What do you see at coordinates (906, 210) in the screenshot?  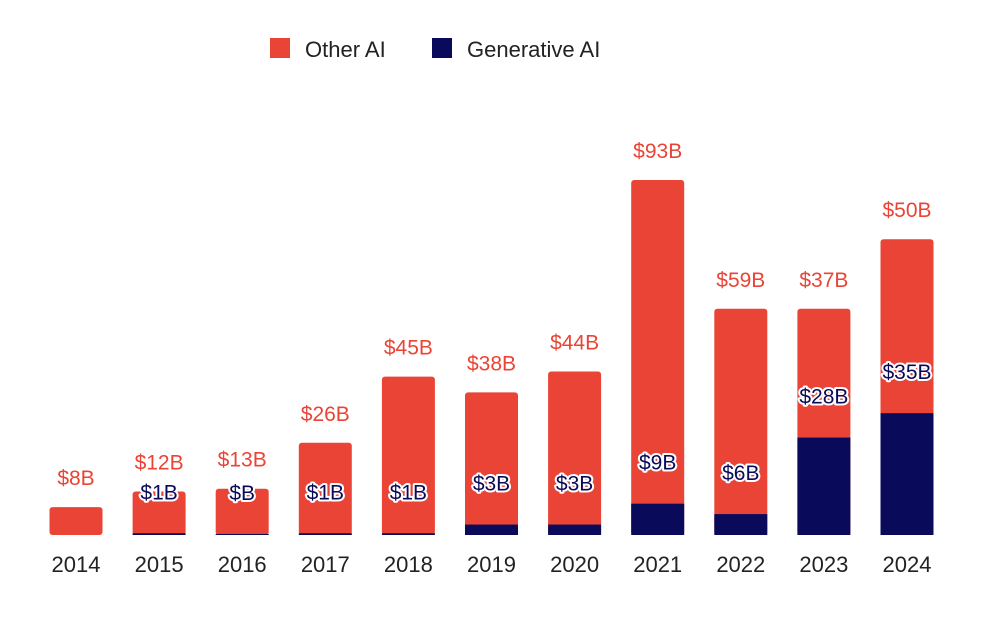 I see `data-label-other-ai: $50B` at bounding box center [906, 210].